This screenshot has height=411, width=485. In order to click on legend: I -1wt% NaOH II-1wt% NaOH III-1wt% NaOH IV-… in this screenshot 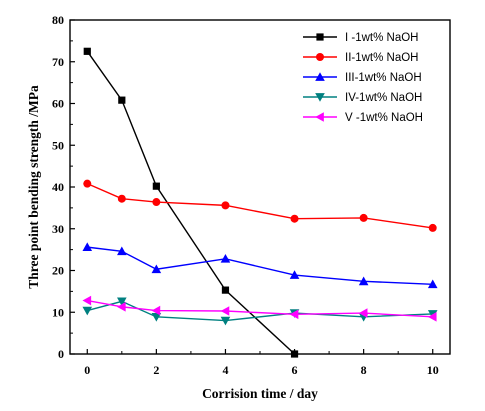, I will do `click(363, 78)`.